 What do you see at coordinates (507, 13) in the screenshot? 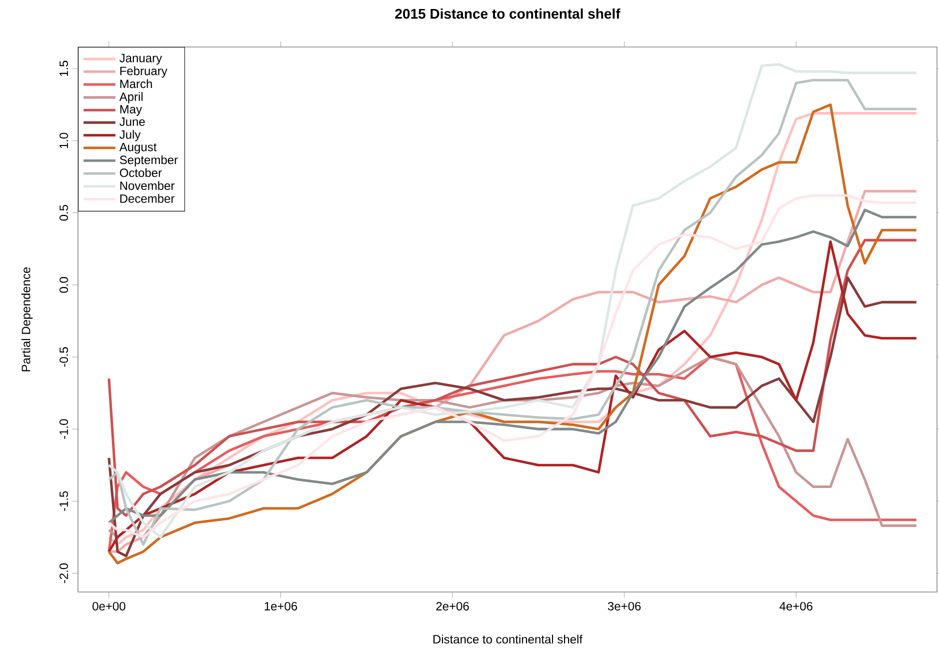
I see `chart-title: 2015 Distance to continental shelf` at bounding box center [507, 13].